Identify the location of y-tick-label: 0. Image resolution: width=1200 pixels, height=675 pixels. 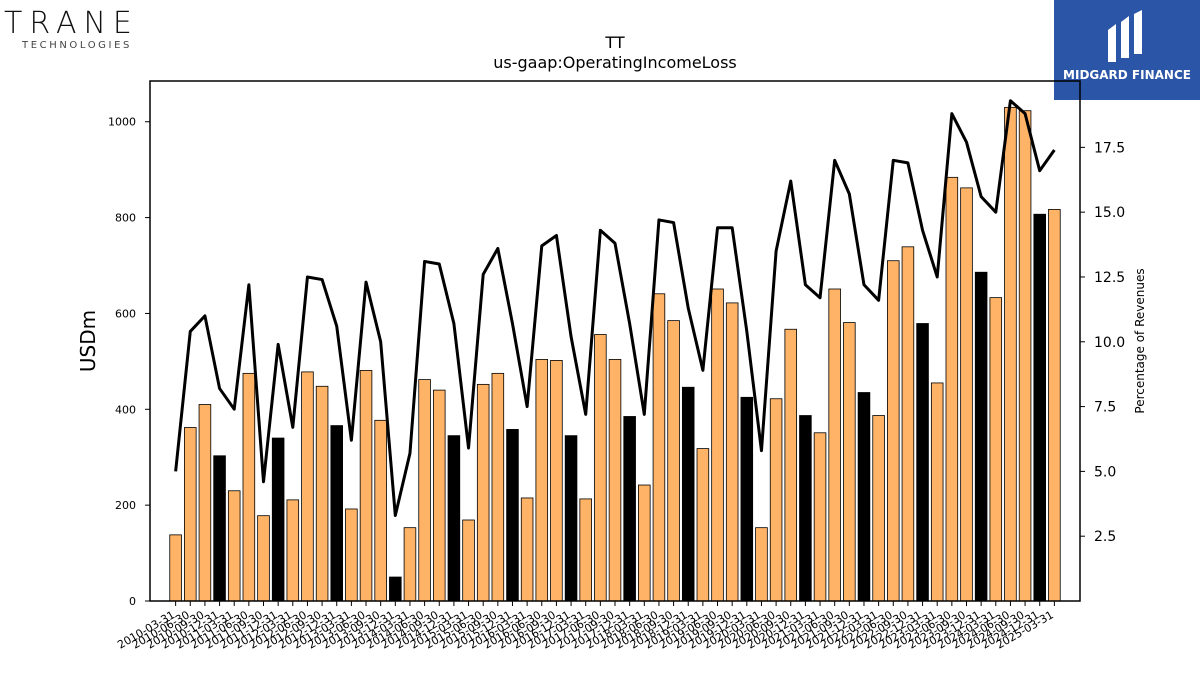
(132, 601).